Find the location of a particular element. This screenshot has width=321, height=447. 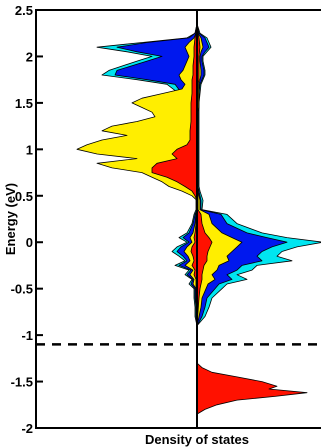

y-tick-label: -1.5 is located at coordinates (22, 382).